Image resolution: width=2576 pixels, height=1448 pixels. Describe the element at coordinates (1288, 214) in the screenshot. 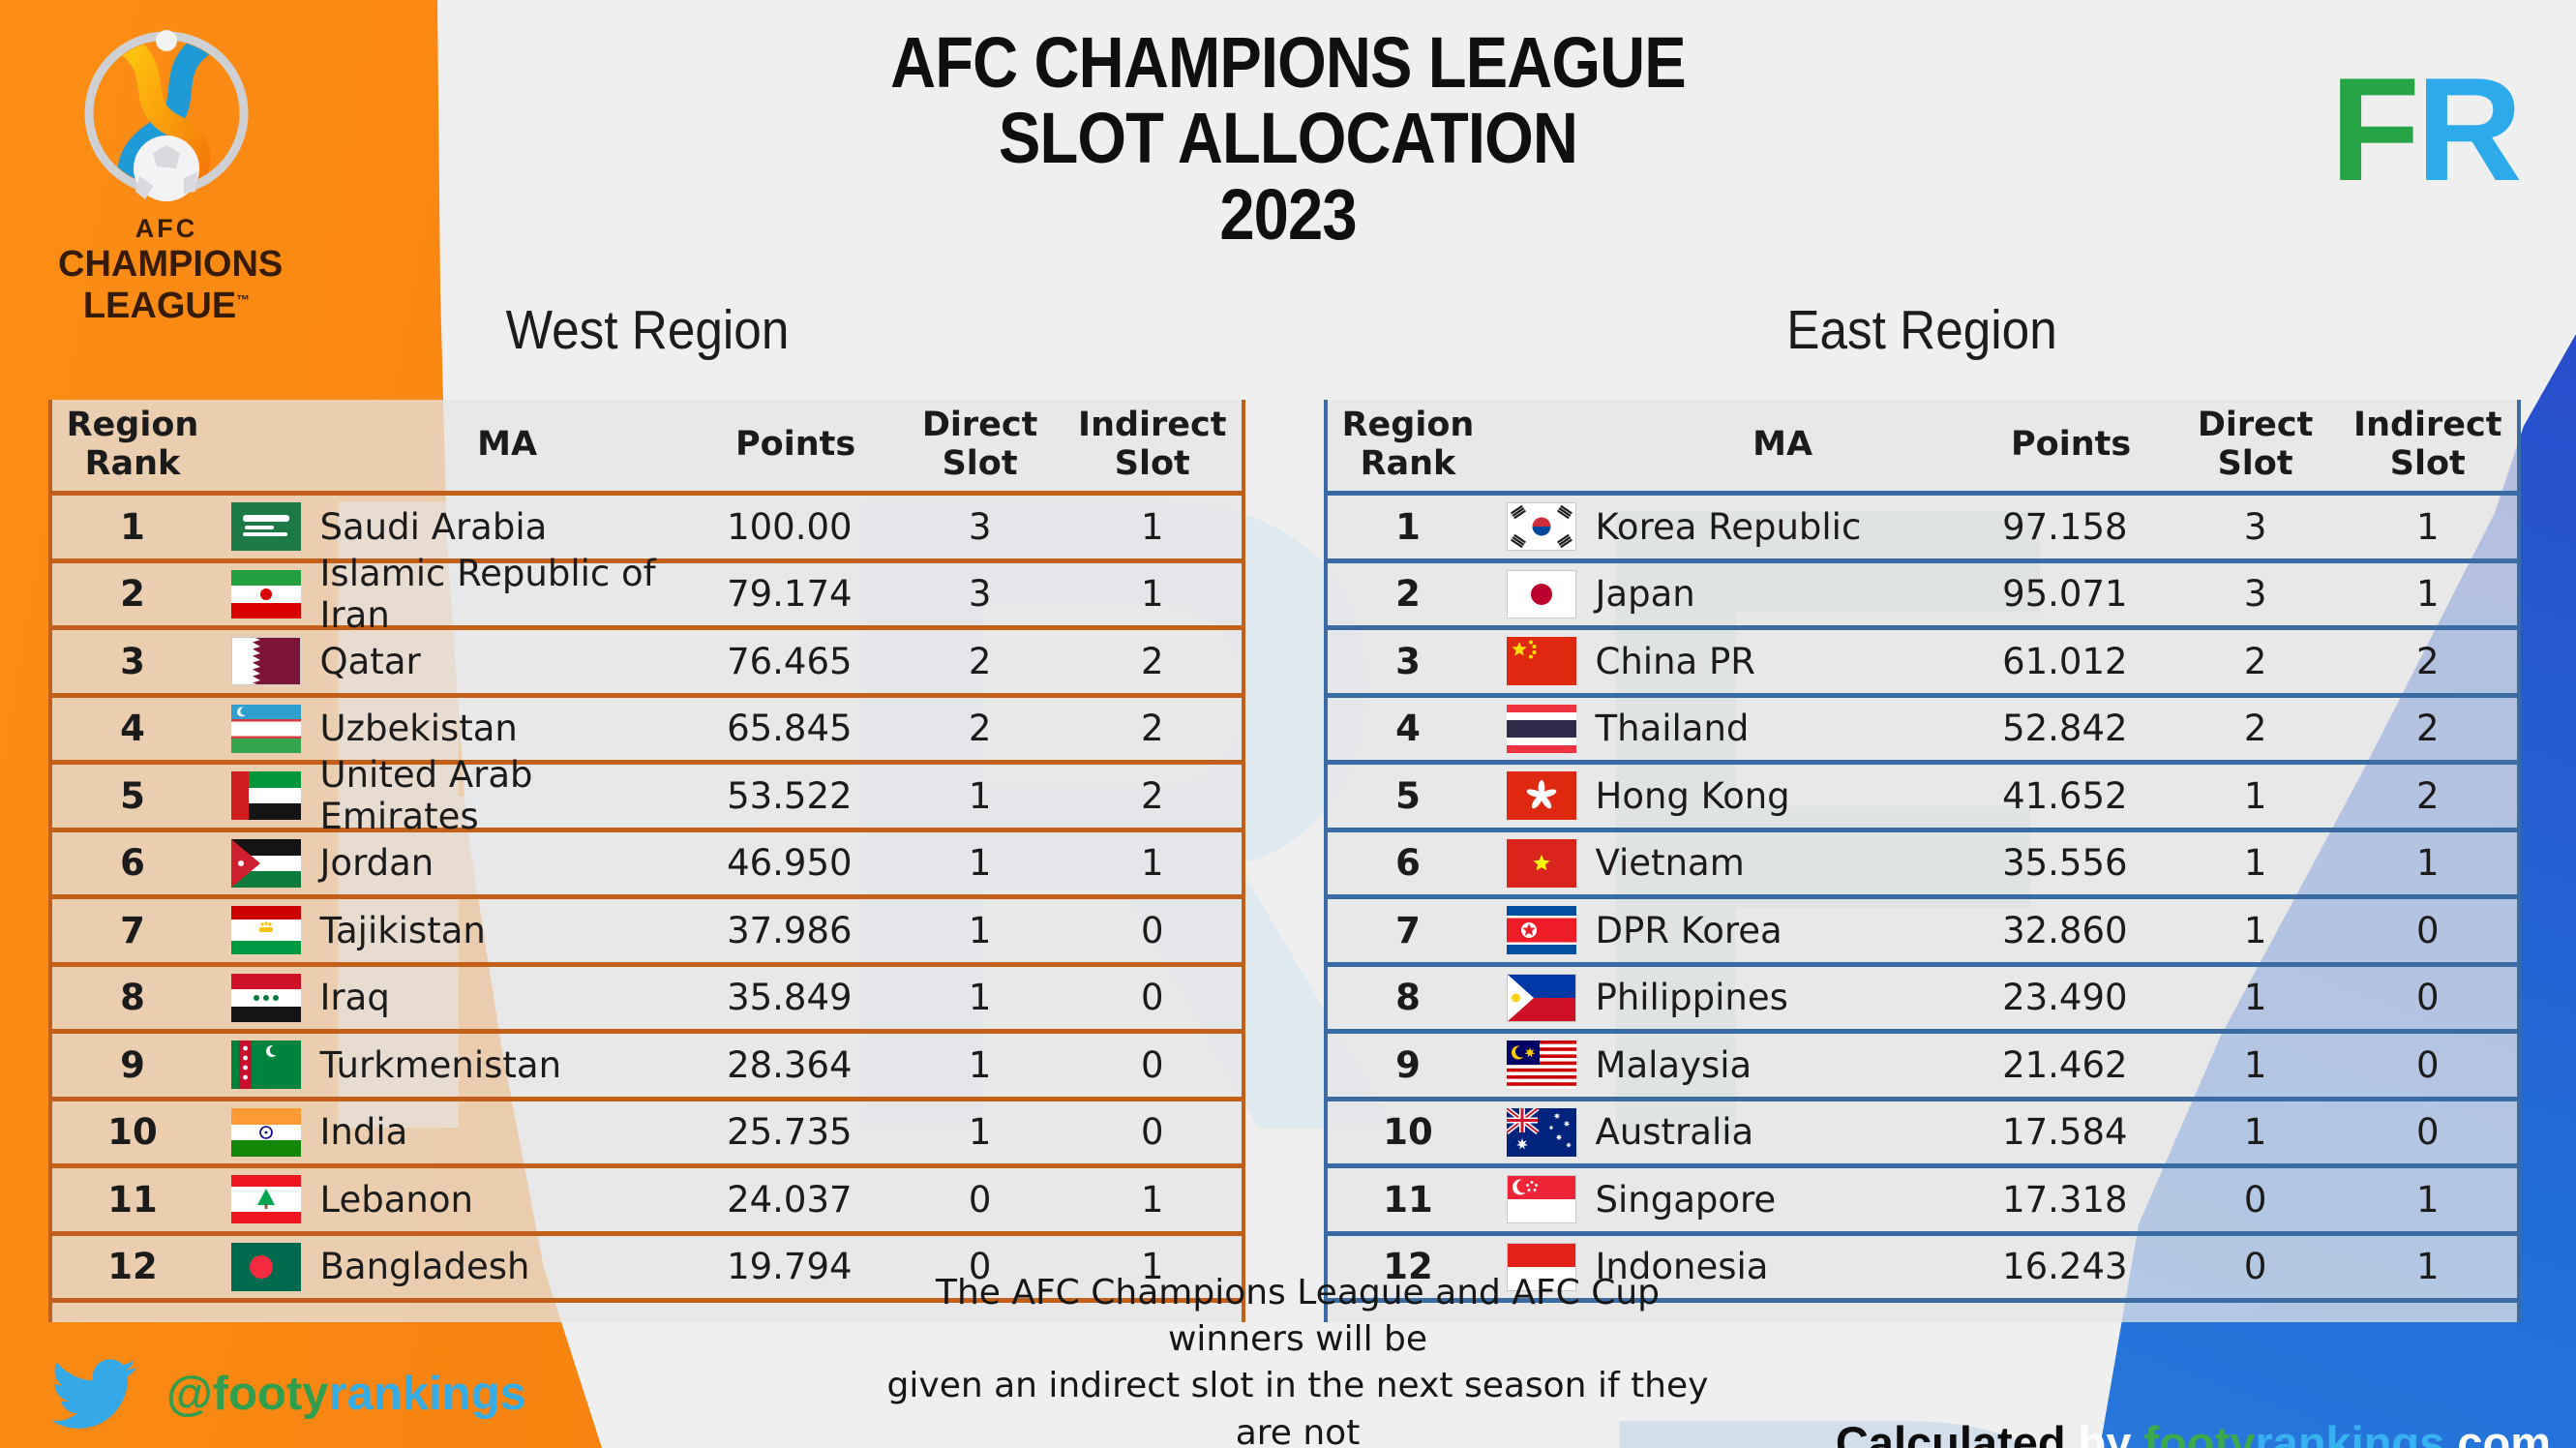

I see `title-line-3: 2023` at that location.